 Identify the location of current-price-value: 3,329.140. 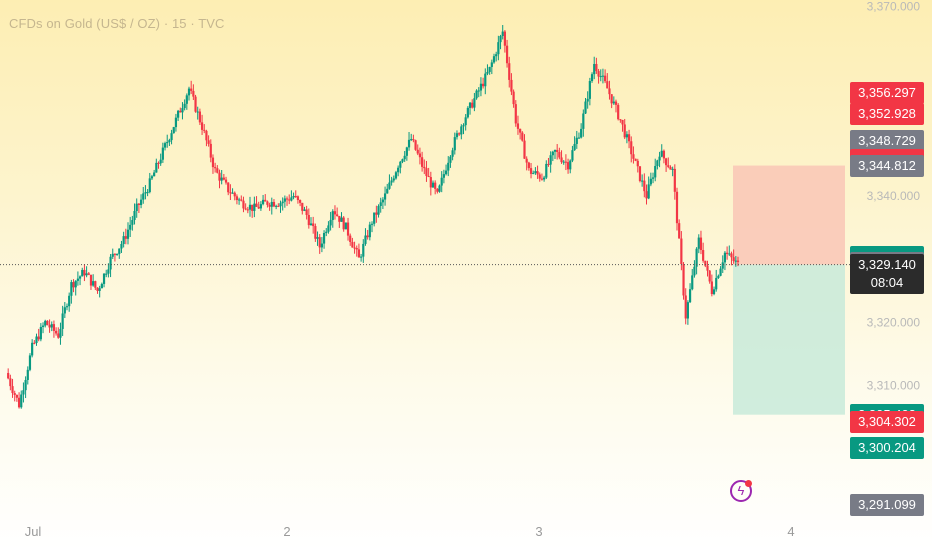
(887, 264).